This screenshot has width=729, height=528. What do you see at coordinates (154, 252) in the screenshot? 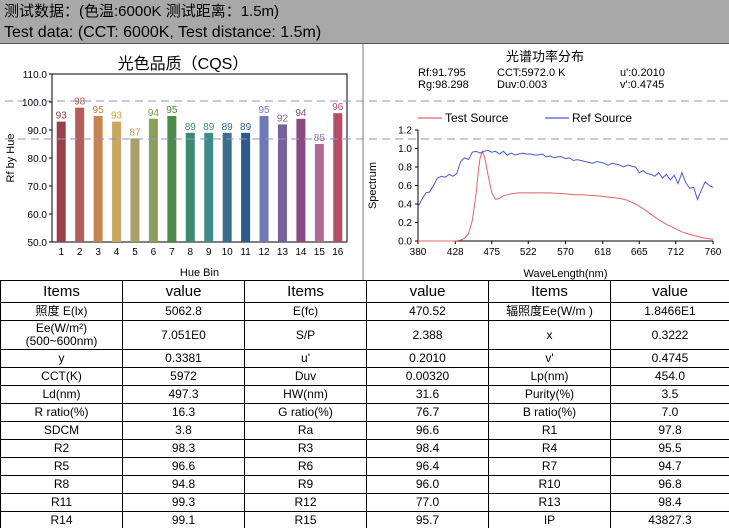
I see `cqs-xtick-label: 6` at bounding box center [154, 252].